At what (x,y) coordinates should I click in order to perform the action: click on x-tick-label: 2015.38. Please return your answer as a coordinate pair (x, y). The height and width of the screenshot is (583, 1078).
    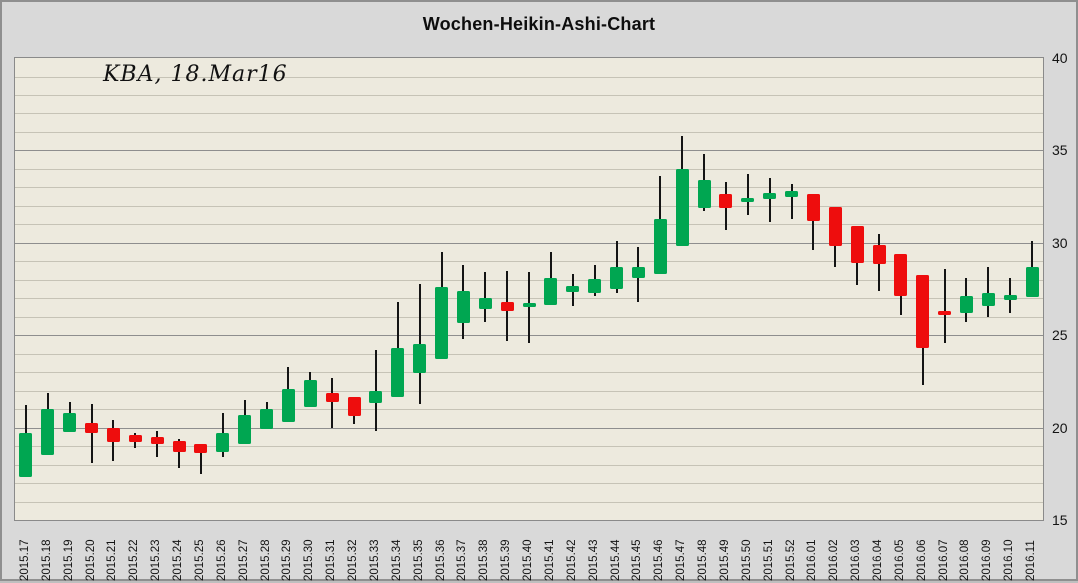
    Looking at the image, I should click on (484, 560).